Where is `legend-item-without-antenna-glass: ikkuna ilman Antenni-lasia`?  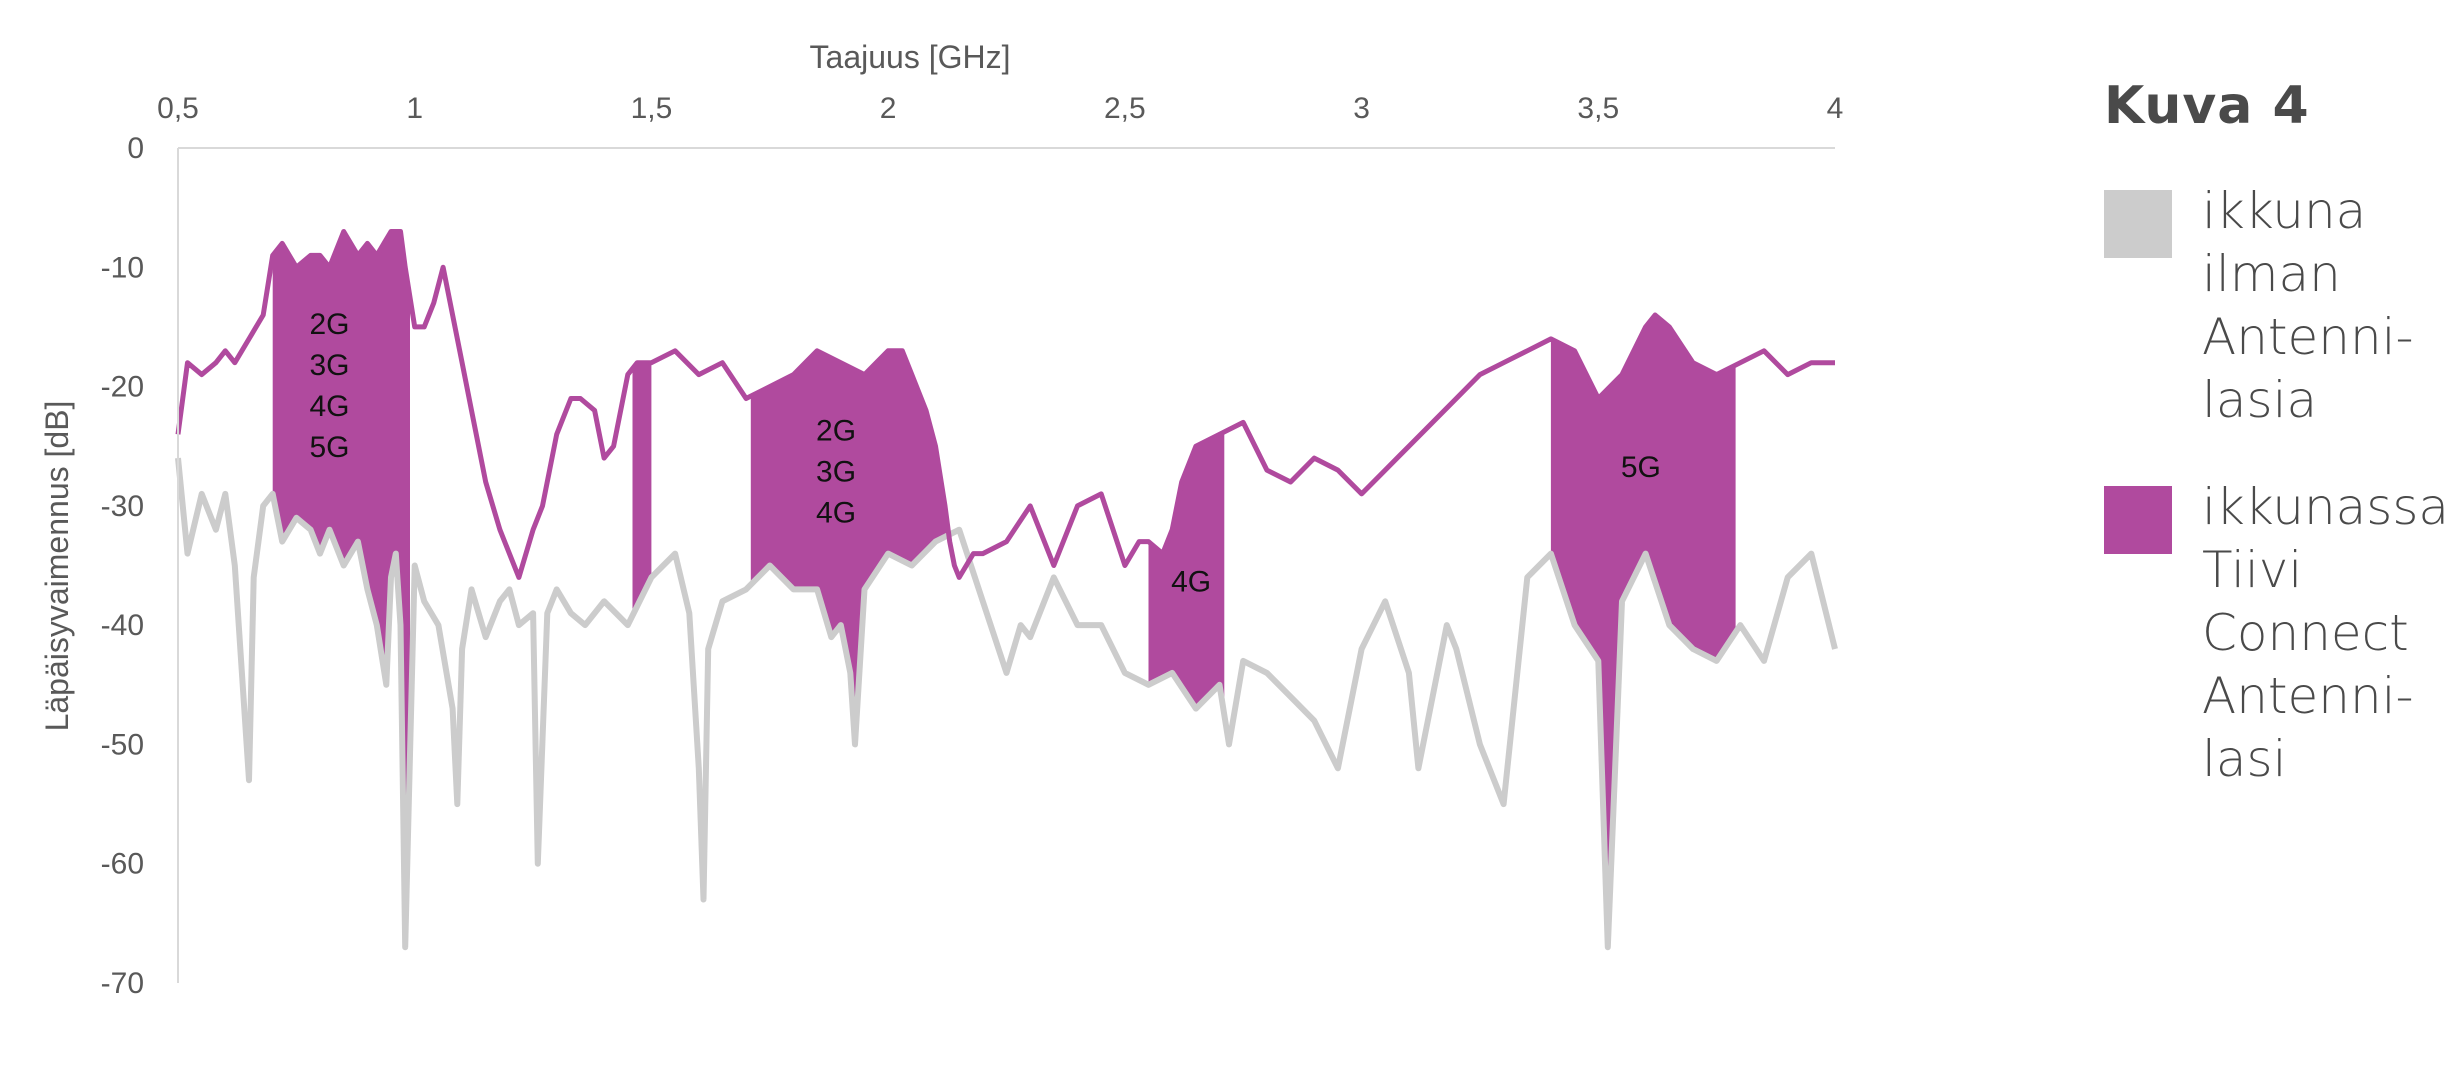 legend-item-without-antenna-glass: ikkuna ilman Antenni-lasia is located at coordinates (2281, 306).